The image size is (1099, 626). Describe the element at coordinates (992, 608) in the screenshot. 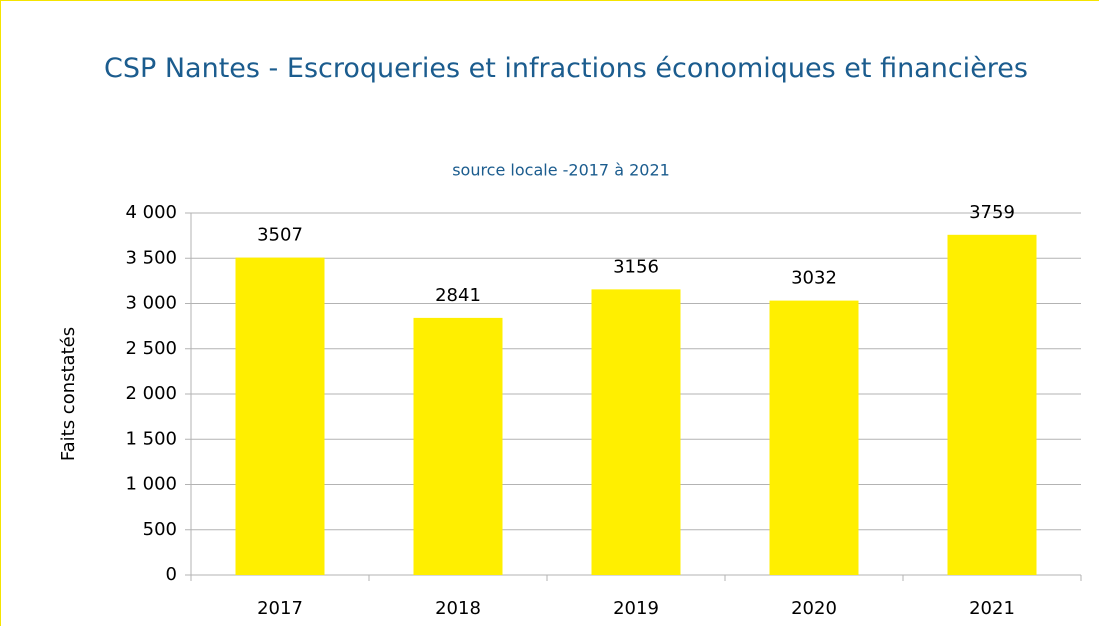

I see `x-tick-label: 2021` at that location.